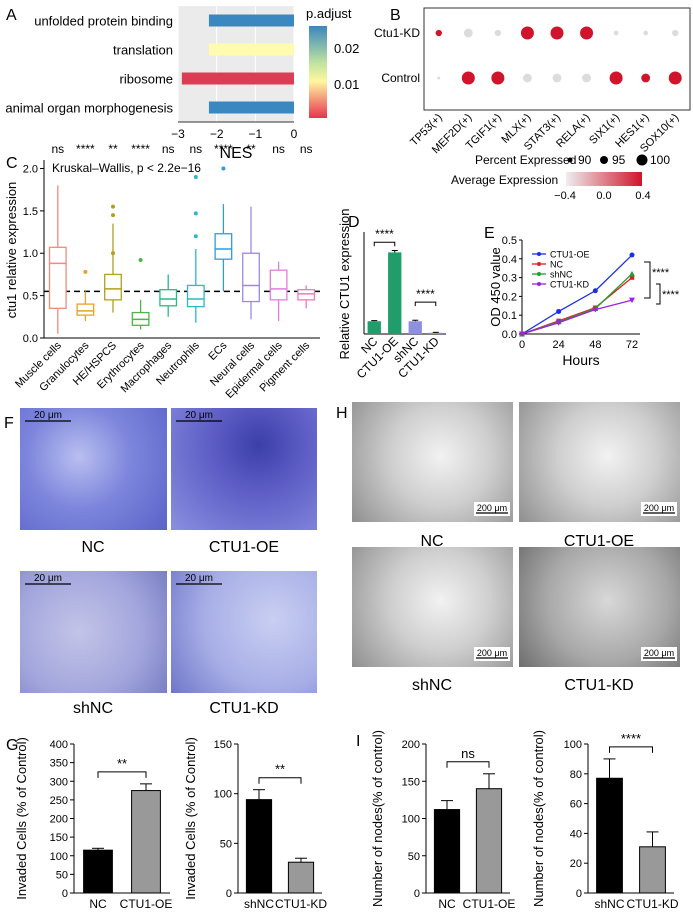 The height and width of the screenshot is (919, 693). What do you see at coordinates (604, 179) in the screenshot?
I see `expression-colorbar` at bounding box center [604, 179].